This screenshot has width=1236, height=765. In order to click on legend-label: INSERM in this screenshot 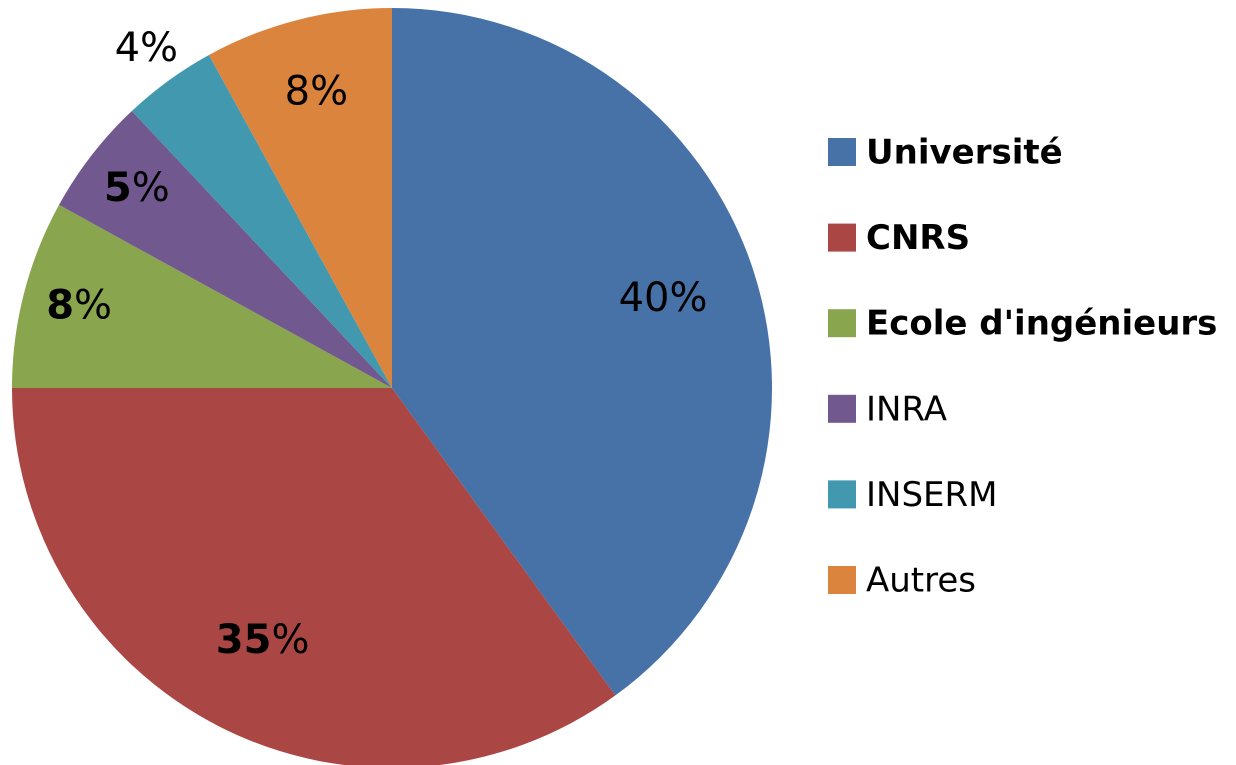, I will do `click(931, 495)`.